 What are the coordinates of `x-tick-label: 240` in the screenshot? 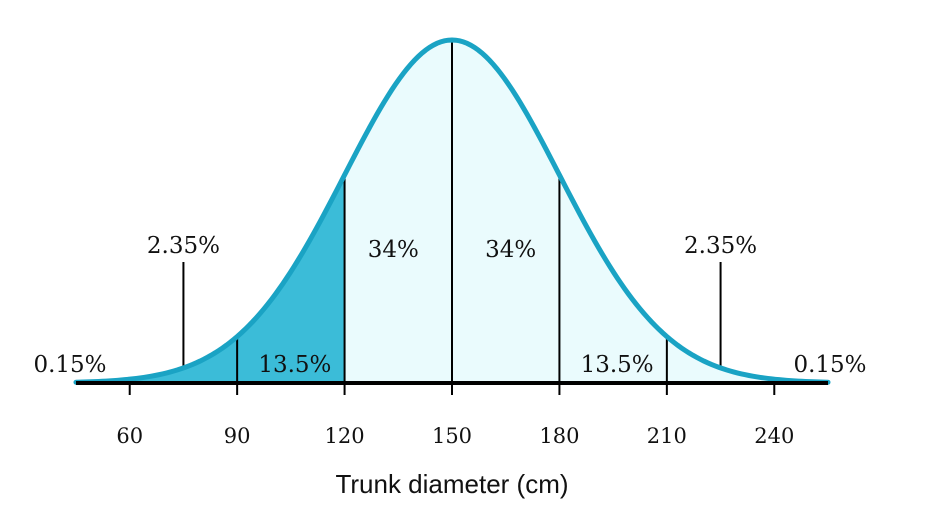 It's located at (774, 436).